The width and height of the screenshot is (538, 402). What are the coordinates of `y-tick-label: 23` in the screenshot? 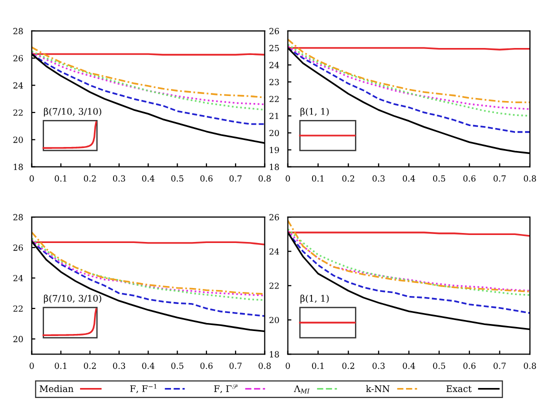 It's located at (274, 82).